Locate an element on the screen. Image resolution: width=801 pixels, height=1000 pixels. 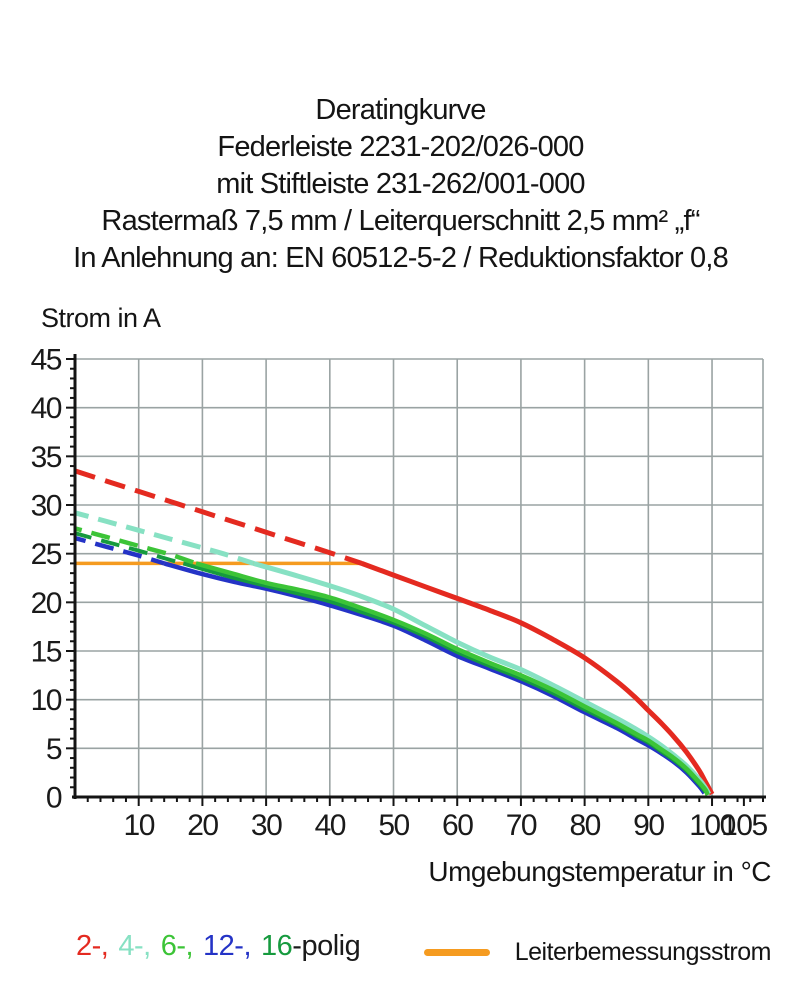
curve-4-polig-dashed is located at coordinates (164, 538).